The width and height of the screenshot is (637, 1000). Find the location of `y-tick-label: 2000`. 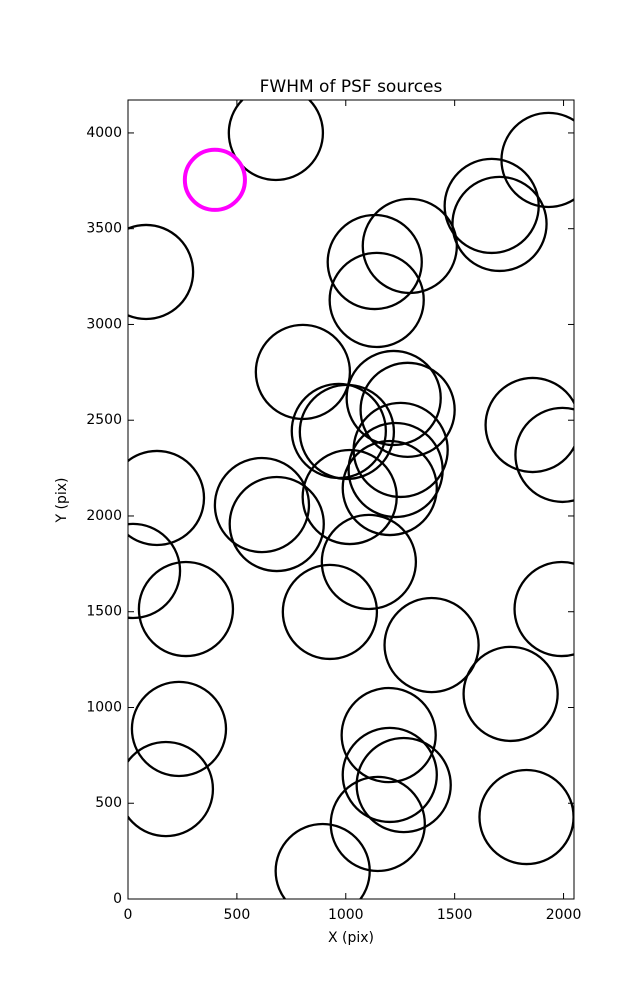

y-tick-label: 2000 is located at coordinates (104, 516).